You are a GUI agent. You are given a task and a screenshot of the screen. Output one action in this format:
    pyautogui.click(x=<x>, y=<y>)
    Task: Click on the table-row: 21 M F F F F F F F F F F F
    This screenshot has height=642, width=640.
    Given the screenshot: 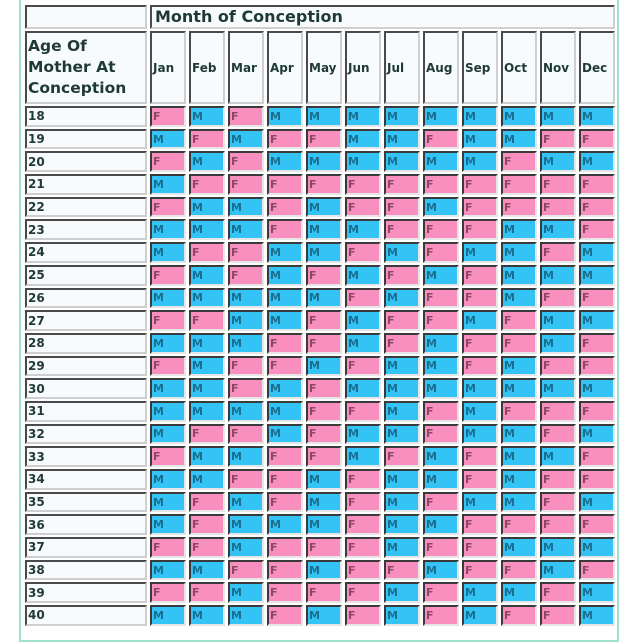 What is the action you would take?
    pyautogui.click(x=320, y=184)
    